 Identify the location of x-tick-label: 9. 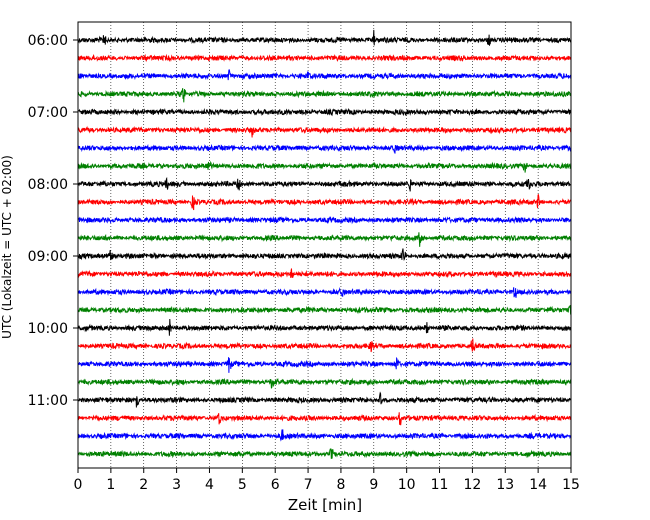
(373, 485).